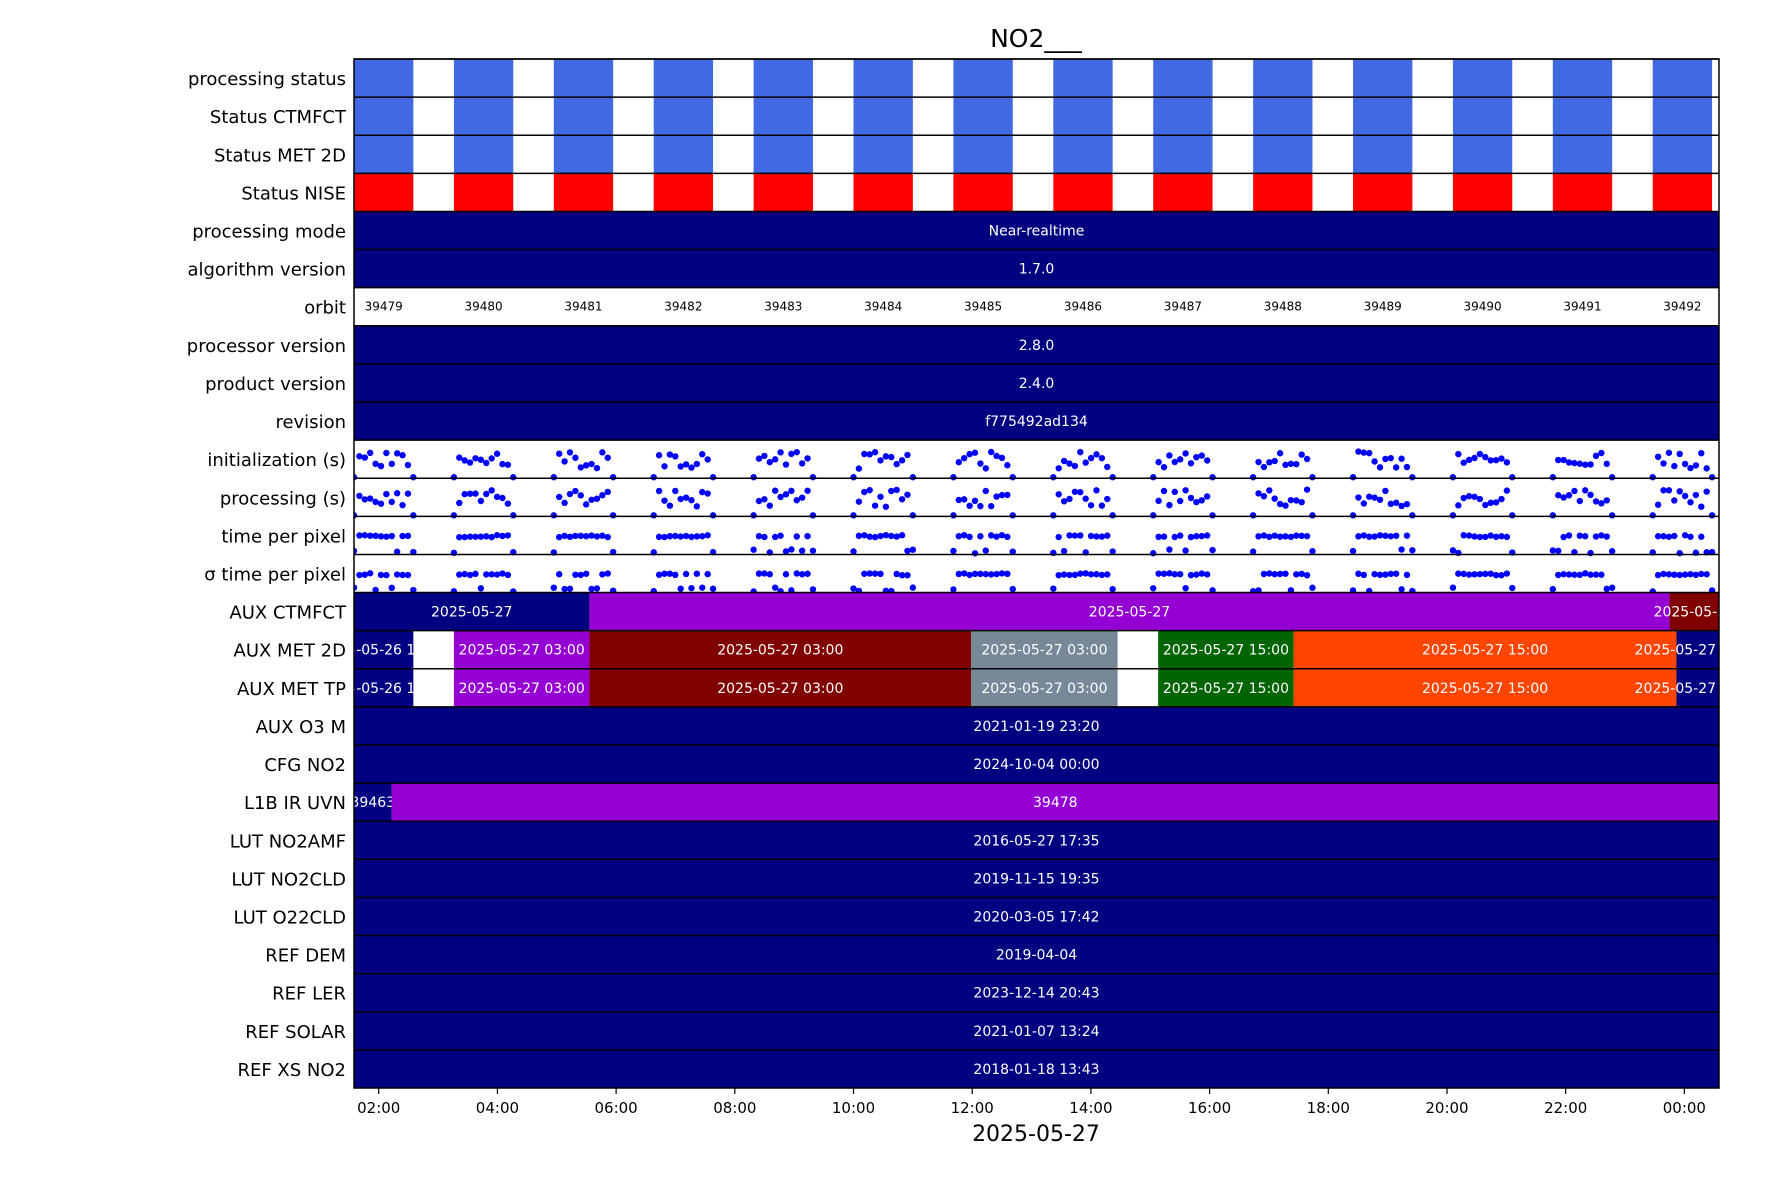 The image size is (1771, 1181). Describe the element at coordinates (1183, 307) in the screenshot. I see `orbit-label: 39487` at that location.